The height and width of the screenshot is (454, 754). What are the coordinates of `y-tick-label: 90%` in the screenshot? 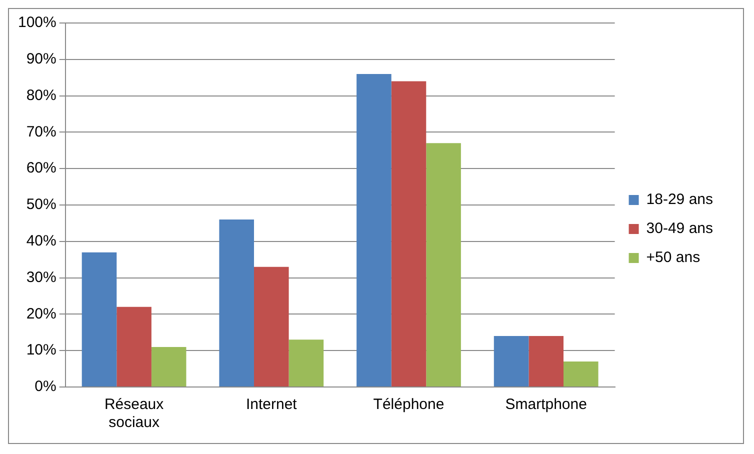 It's located at (41, 59).